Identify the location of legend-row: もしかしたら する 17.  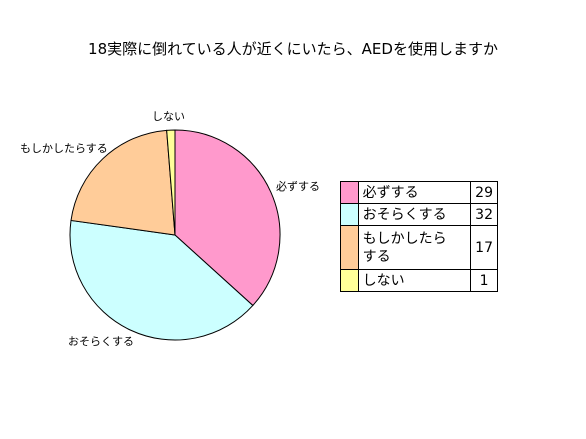
(419, 247).